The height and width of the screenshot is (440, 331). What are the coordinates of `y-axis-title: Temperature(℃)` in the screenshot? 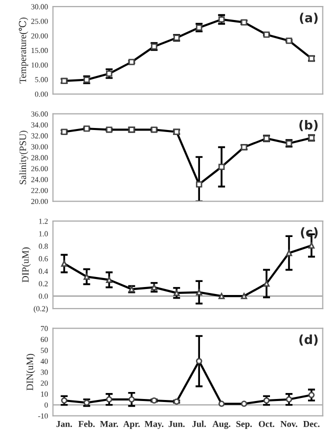 It's located at (23, 51).